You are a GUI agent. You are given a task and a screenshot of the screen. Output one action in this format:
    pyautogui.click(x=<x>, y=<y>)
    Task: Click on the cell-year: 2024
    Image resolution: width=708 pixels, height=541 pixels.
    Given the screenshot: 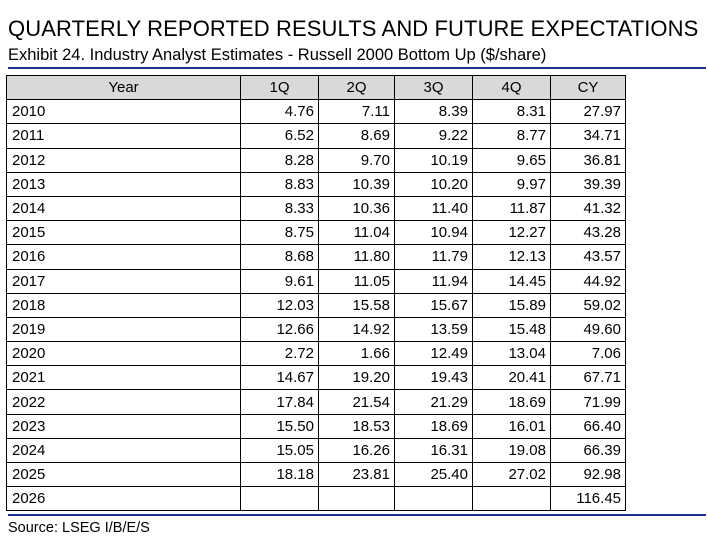 What is the action you would take?
    pyautogui.click(x=123, y=450)
    